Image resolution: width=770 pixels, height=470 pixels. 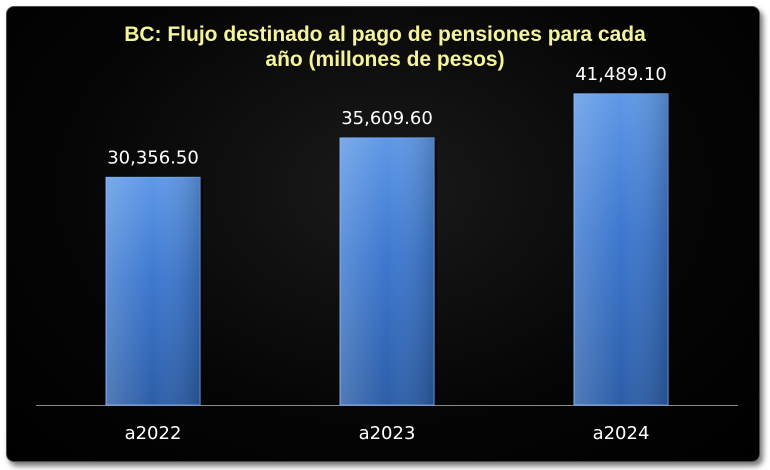 What do you see at coordinates (153, 433) in the screenshot?
I see `x-tick-label: a2022` at bounding box center [153, 433].